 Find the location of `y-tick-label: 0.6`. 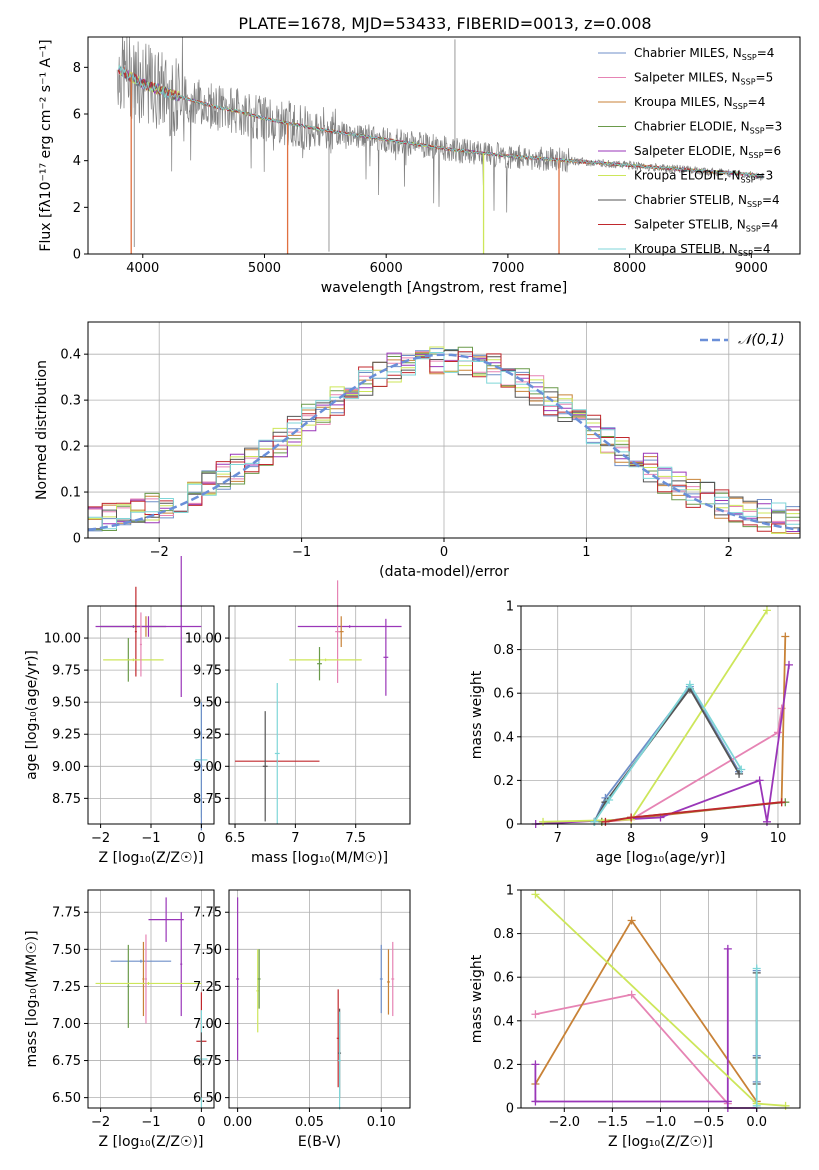

y-tick-label: 0.6 is located at coordinates (503, 694).